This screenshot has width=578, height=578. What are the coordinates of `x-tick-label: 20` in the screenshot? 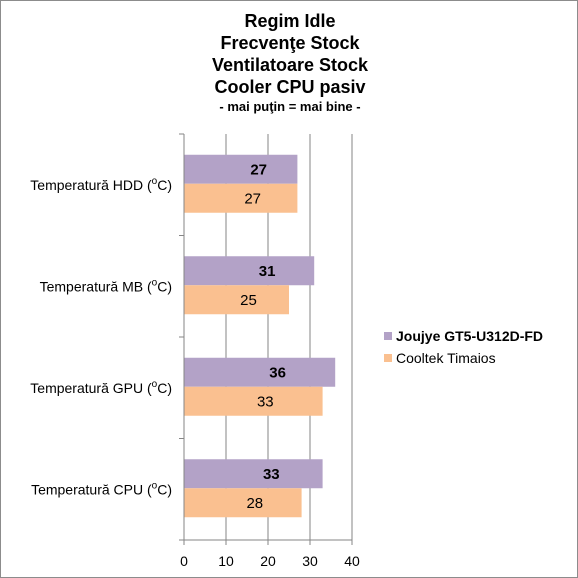 It's located at (268, 561).